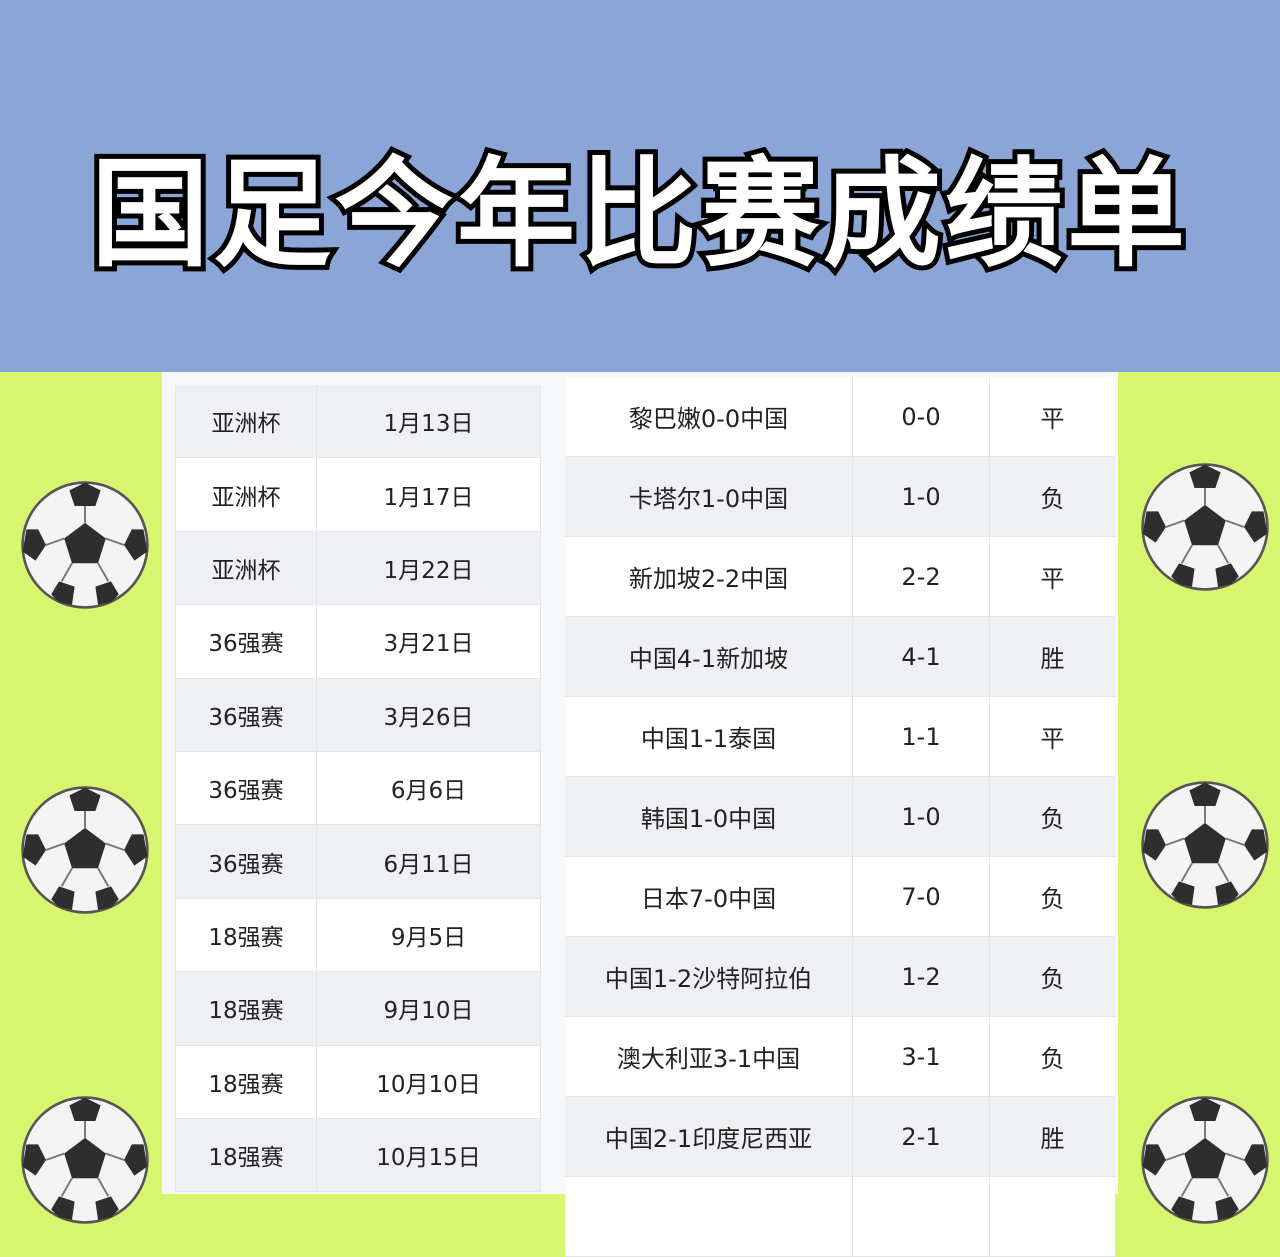 The width and height of the screenshot is (1280, 1257). I want to click on table-row: 韩国1-0中国 1-0 负, so click(840, 817).